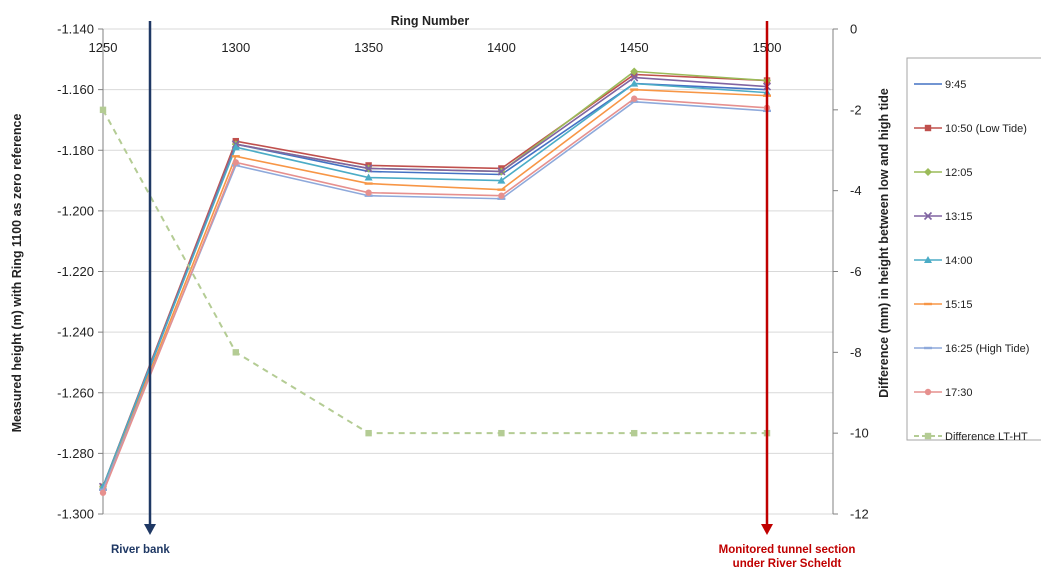 The height and width of the screenshot is (567, 1041). I want to click on legend-label: 14:00, so click(959, 261).